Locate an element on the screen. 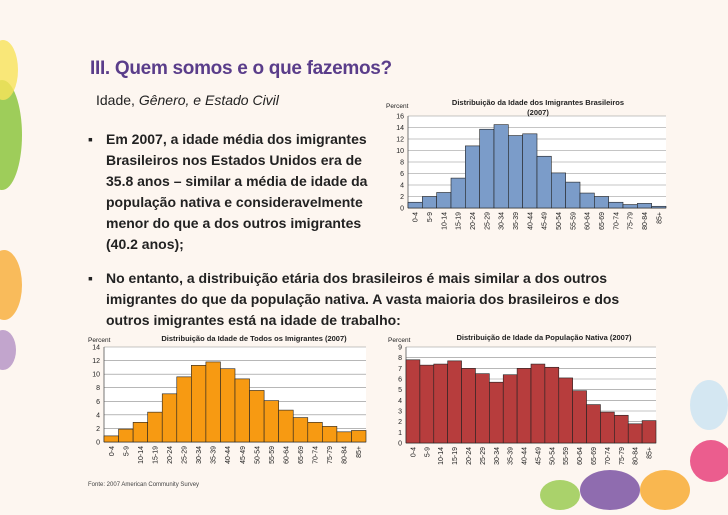 Image resolution: width=728 pixels, height=515 pixels. y-tick-label: 7 is located at coordinates (400, 369).